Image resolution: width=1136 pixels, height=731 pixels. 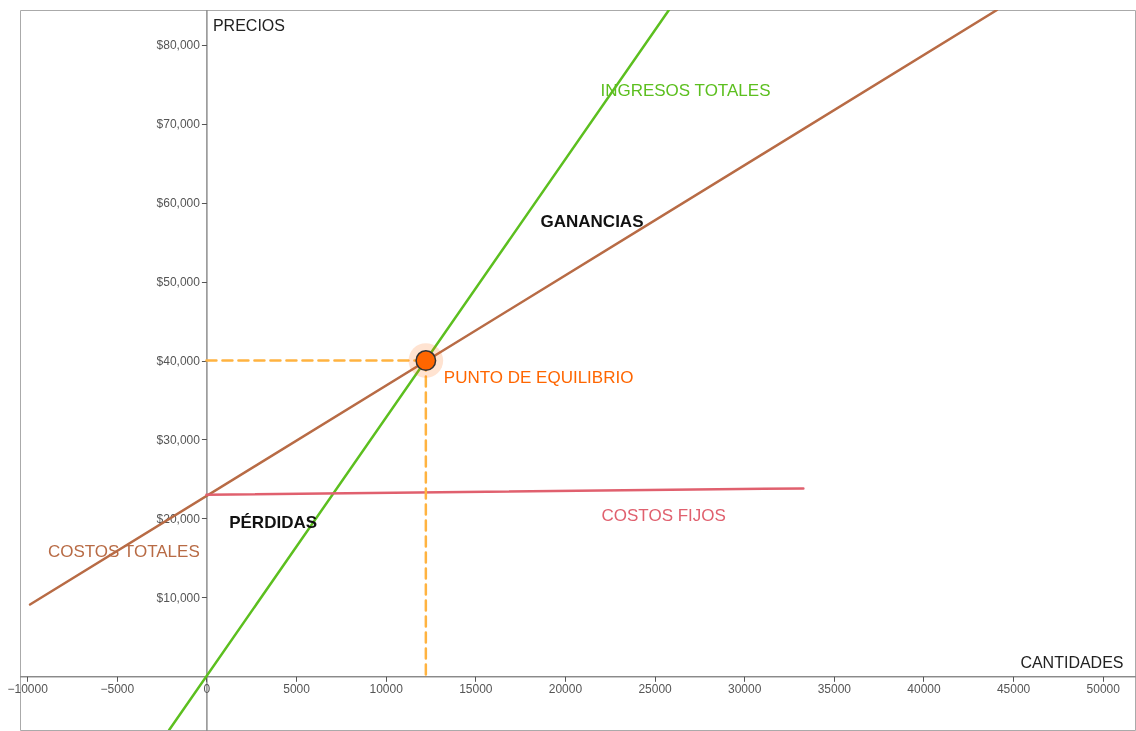 What do you see at coordinates (178, 45) in the screenshot?
I see `y-tick-label: $80,000` at bounding box center [178, 45].